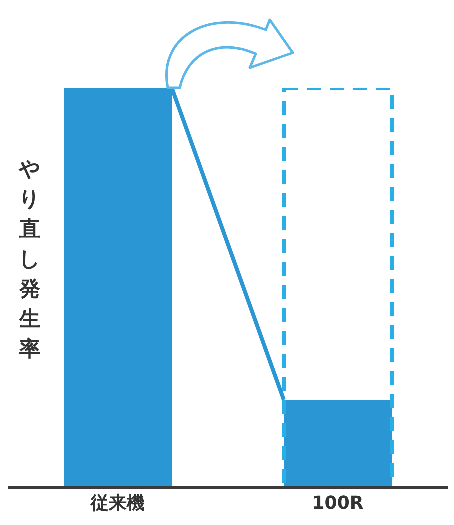 The width and height of the screenshot is (454, 525). I want to click on y-axis-title: やり直し発生率, so click(29, 259).